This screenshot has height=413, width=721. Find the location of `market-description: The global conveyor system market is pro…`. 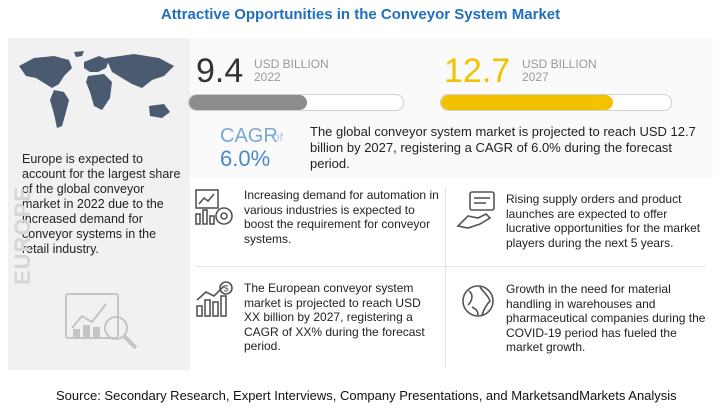

market-description: The global conveyor system market is pro… is located at coordinates (503, 147).